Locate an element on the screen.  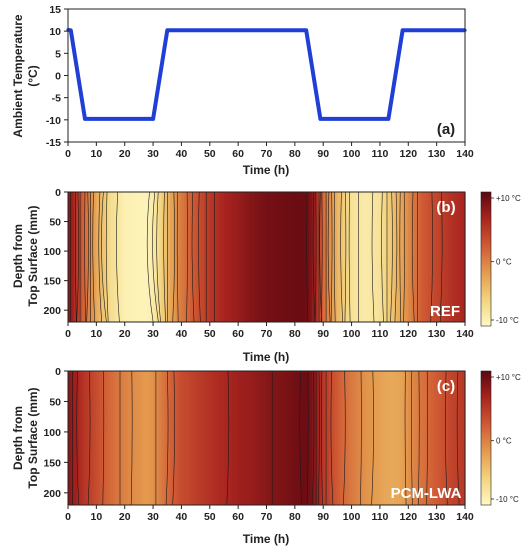
panel-b-colorbar-labels: +10 °C 0 °C -10 °C is located at coordinates (506, 259).